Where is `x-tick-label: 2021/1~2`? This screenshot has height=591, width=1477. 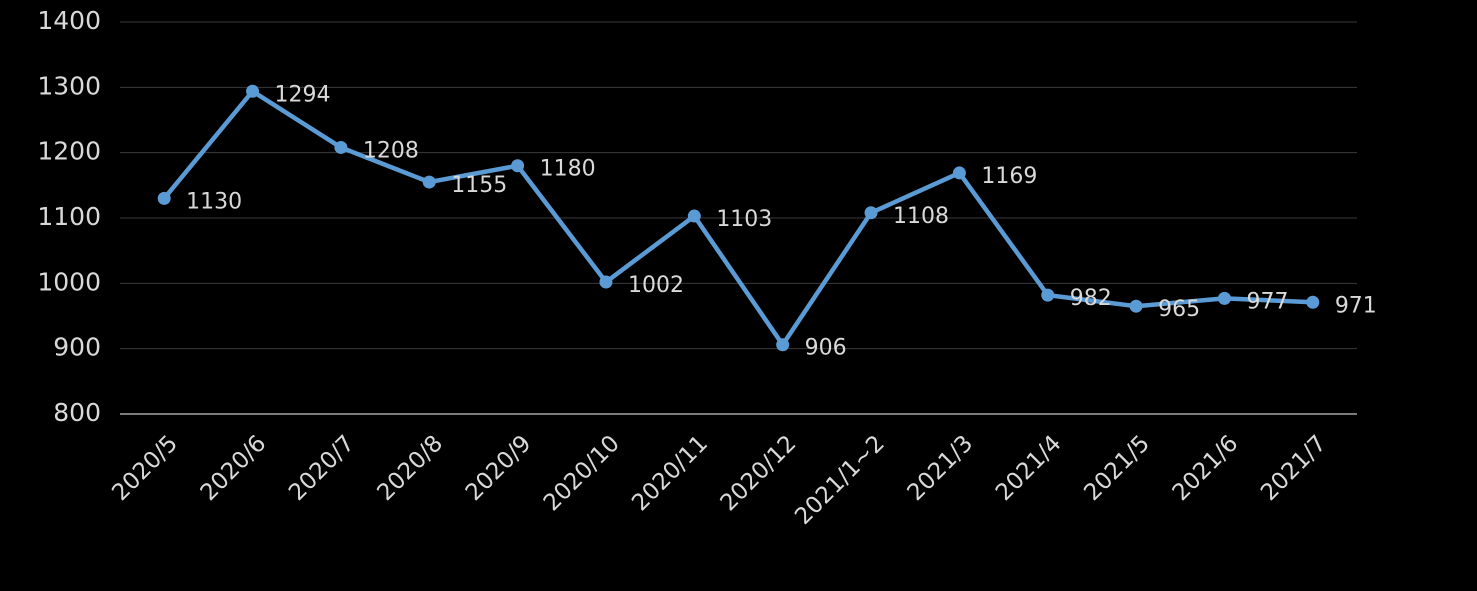 x-tick-label: 2021/1~2 is located at coordinates (840, 480).